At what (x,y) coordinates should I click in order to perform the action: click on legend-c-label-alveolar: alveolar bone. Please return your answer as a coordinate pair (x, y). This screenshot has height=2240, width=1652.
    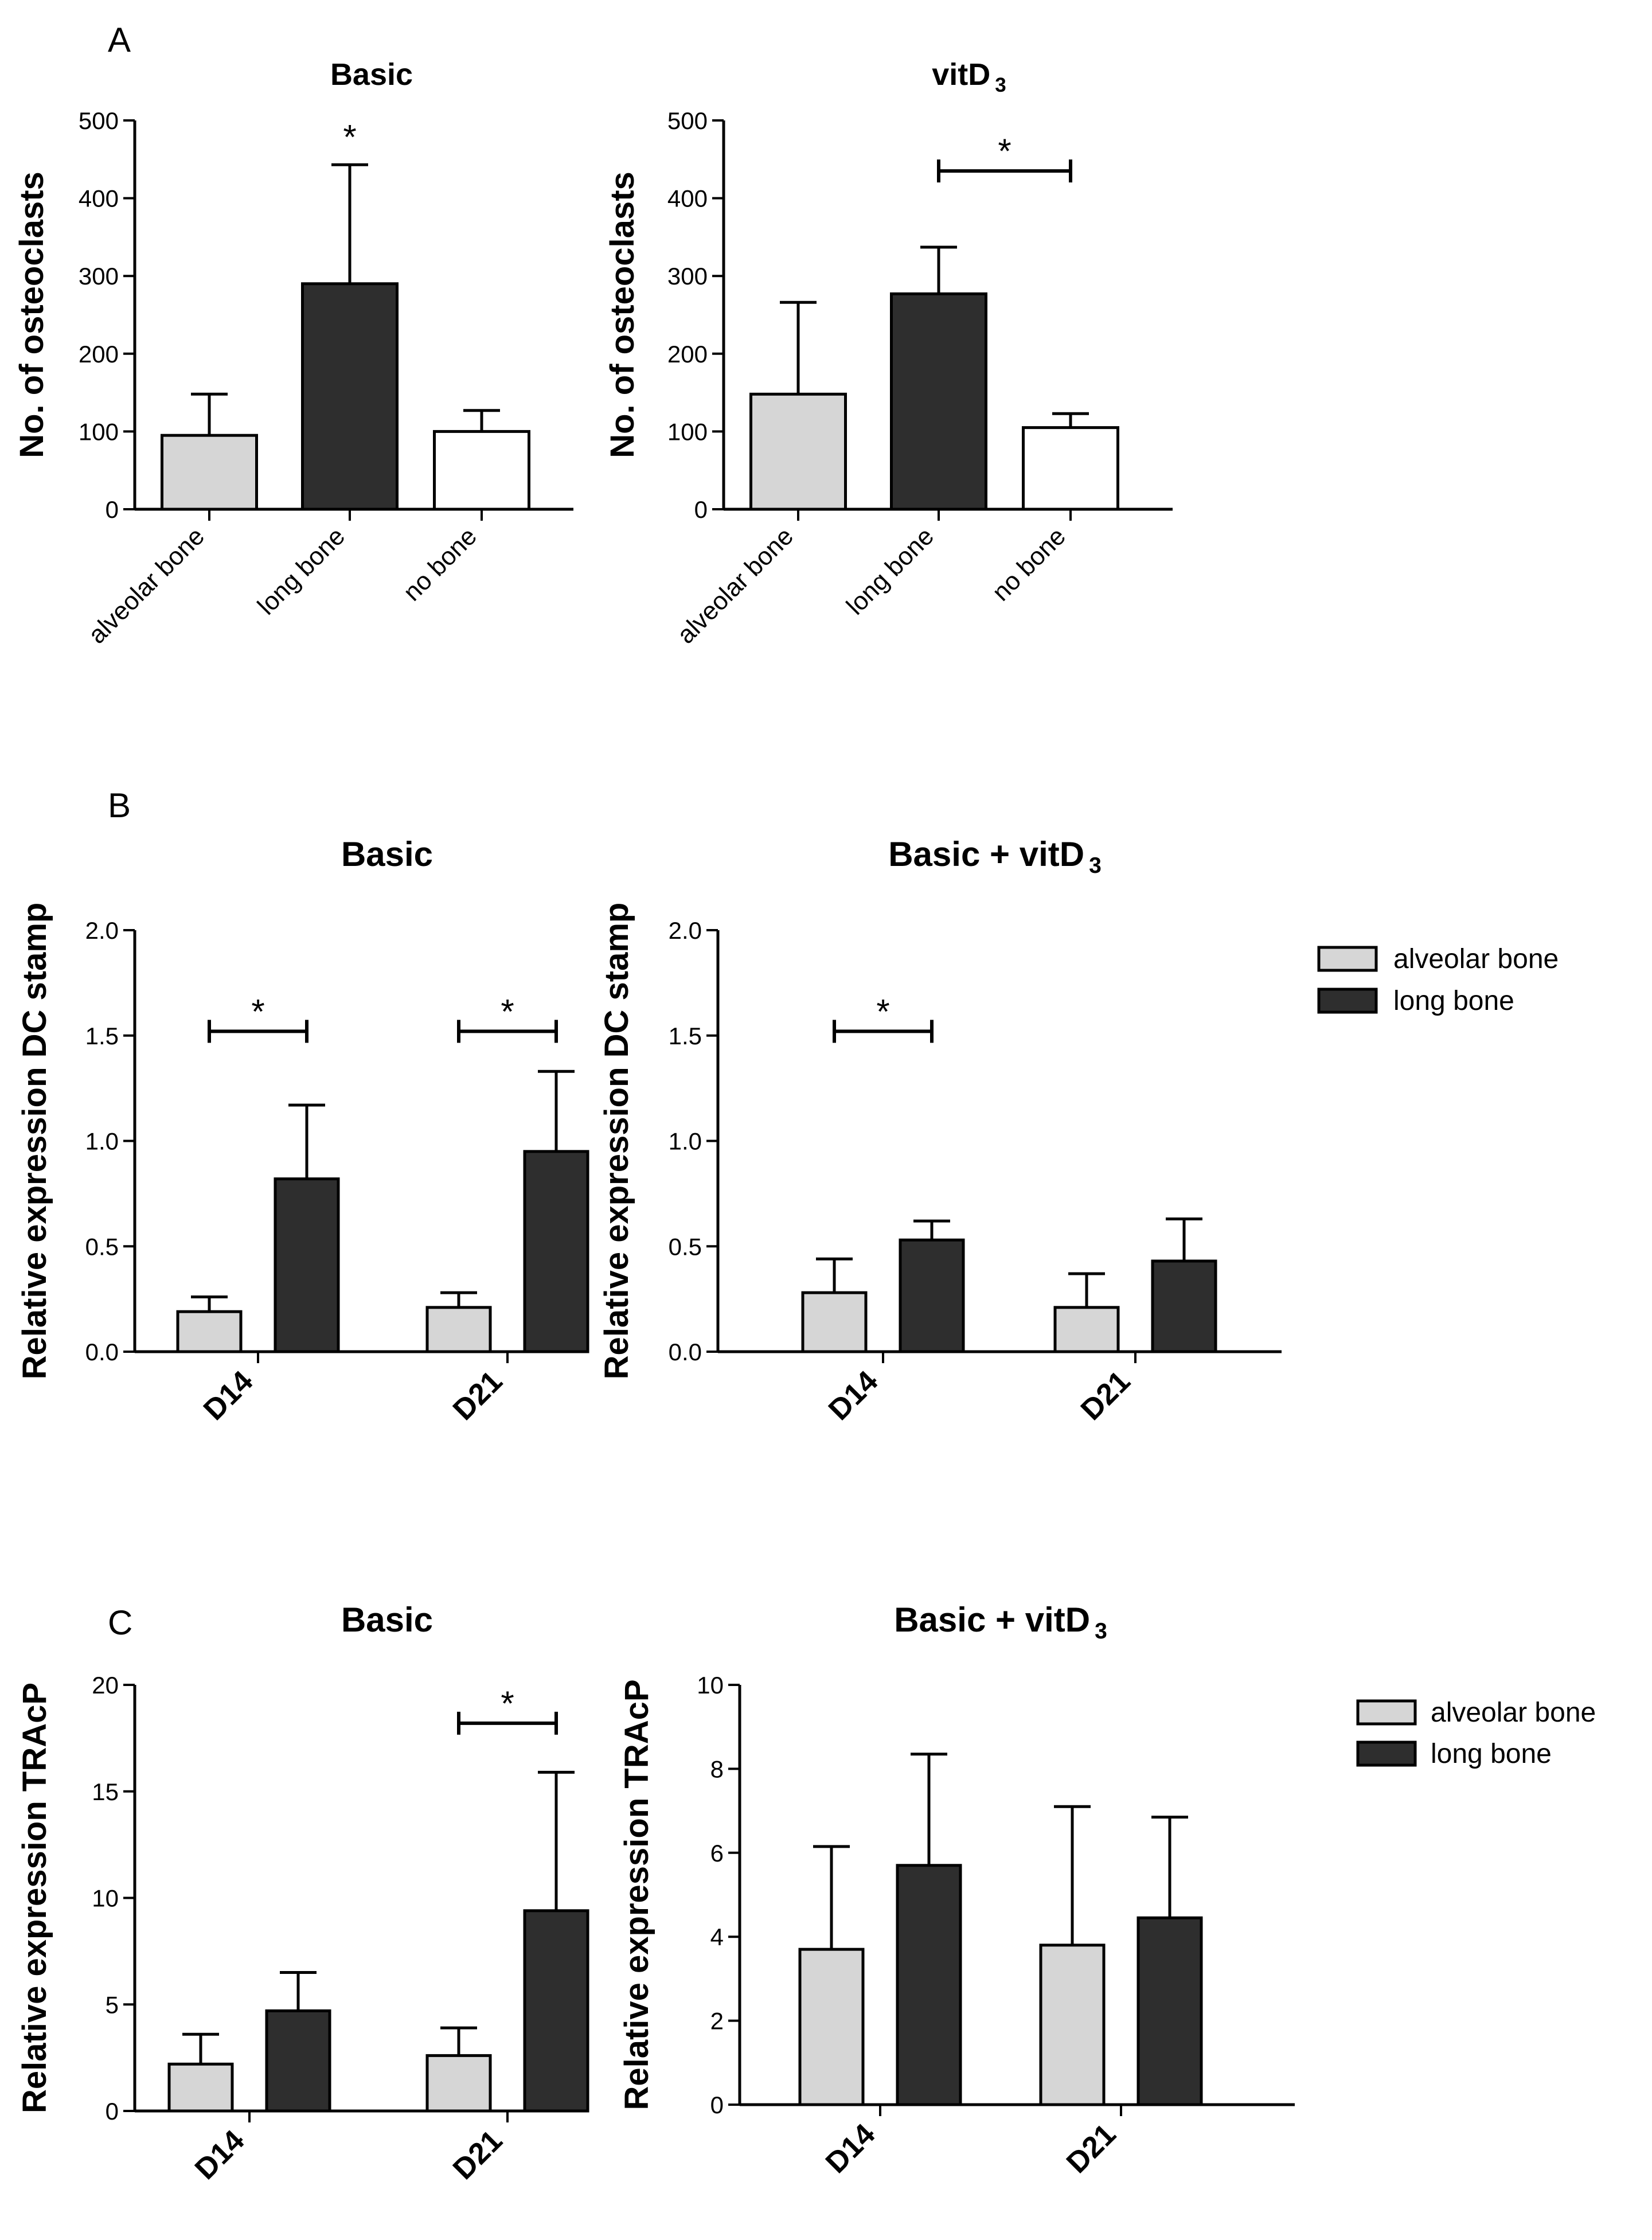
    Looking at the image, I should click on (1513, 1712).